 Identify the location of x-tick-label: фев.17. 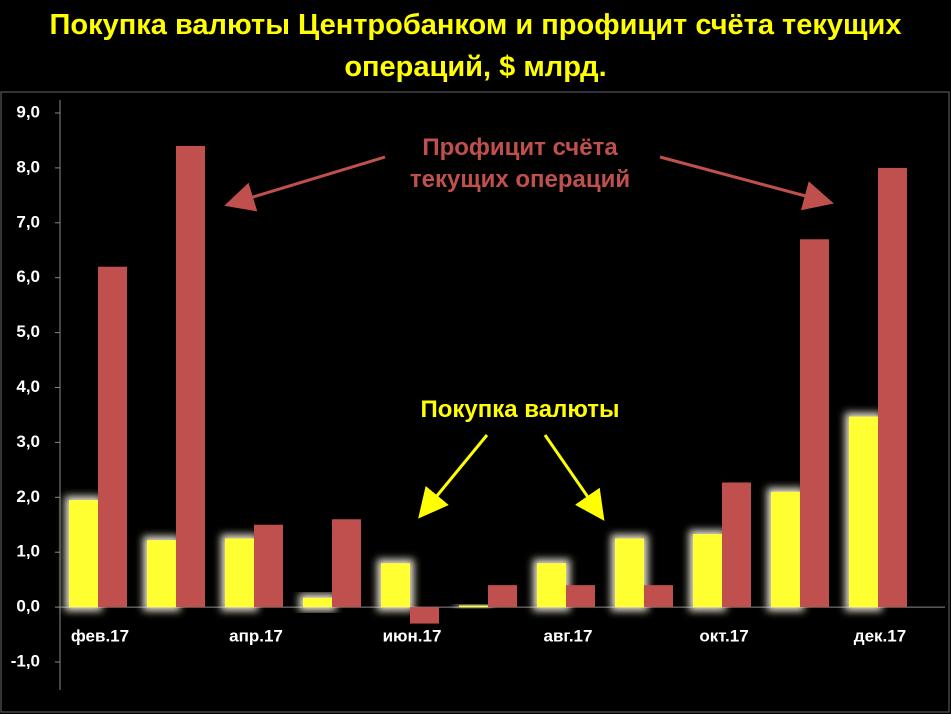
(100, 635).